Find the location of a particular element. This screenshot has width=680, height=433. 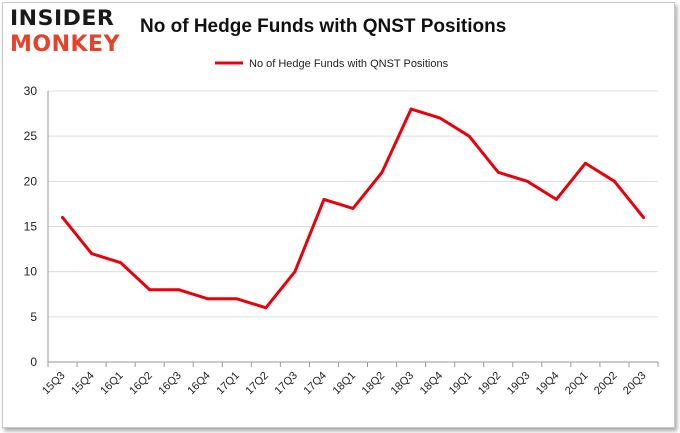

chart-title: No of Hedge Funds with QNST Positions is located at coordinates (323, 26).